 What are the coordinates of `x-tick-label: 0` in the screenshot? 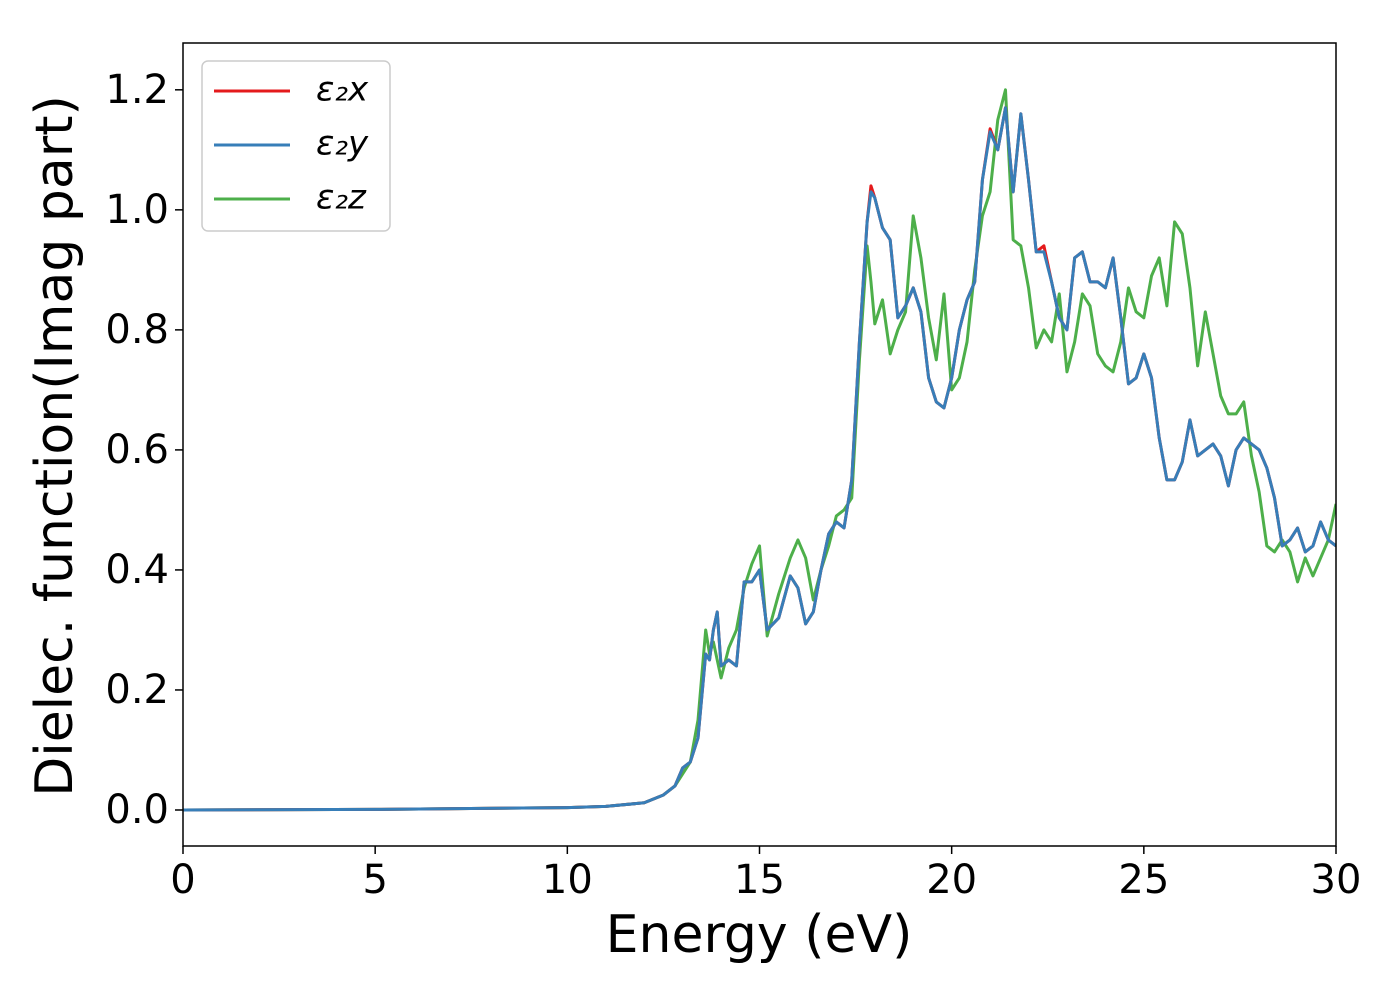 It's located at (182, 880).